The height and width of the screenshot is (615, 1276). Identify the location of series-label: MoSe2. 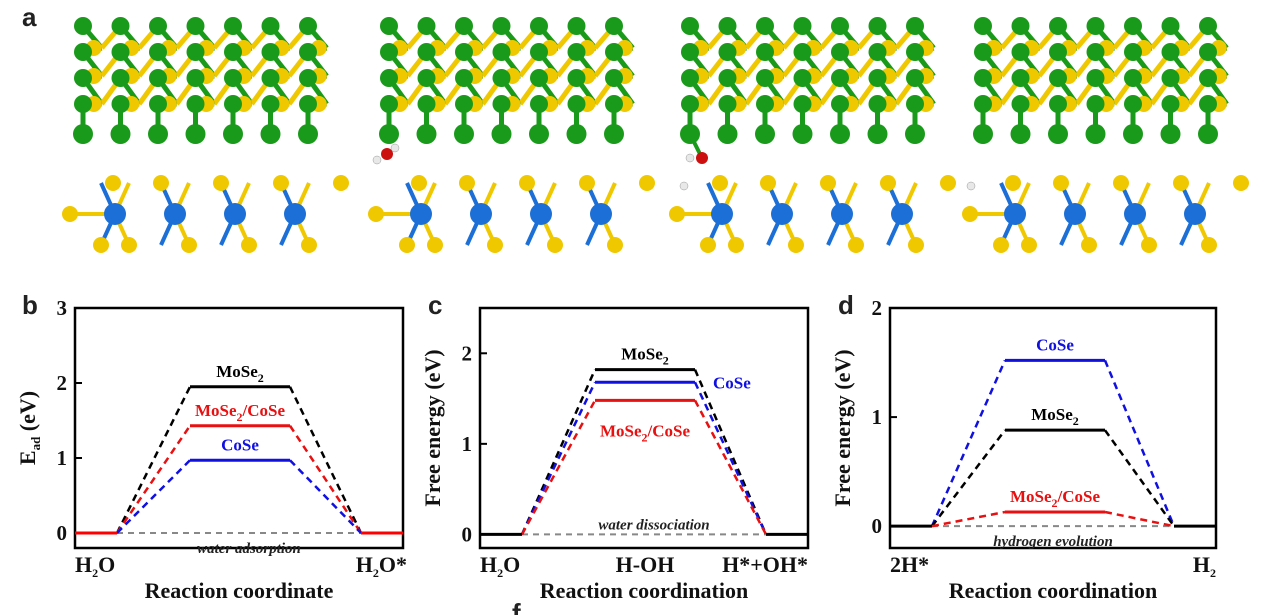
(645, 356).